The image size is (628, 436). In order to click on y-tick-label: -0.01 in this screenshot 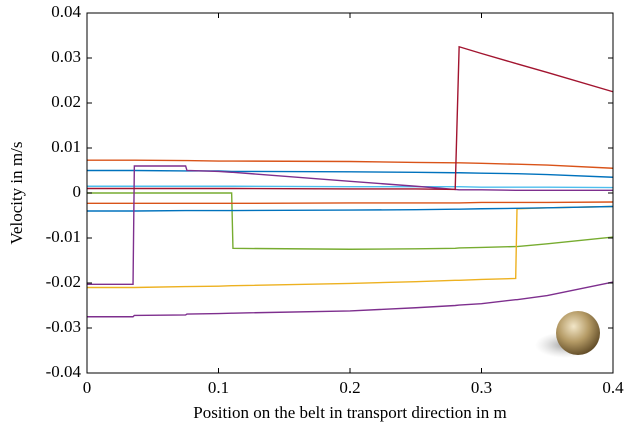, I will do `click(63, 236)`.